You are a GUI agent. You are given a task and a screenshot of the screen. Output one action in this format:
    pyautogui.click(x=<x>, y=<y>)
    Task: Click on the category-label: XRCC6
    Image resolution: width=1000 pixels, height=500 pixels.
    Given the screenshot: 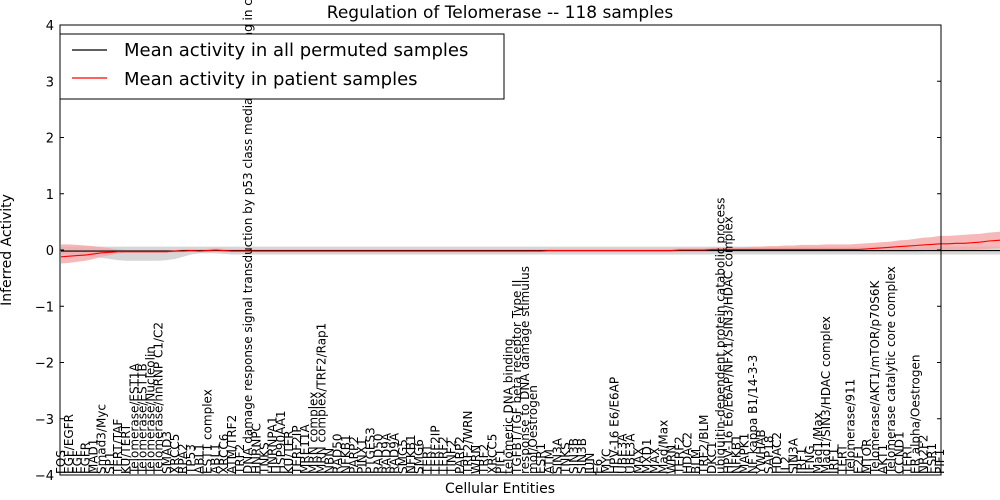 What is the action you would take?
    pyautogui.click(x=224, y=454)
    